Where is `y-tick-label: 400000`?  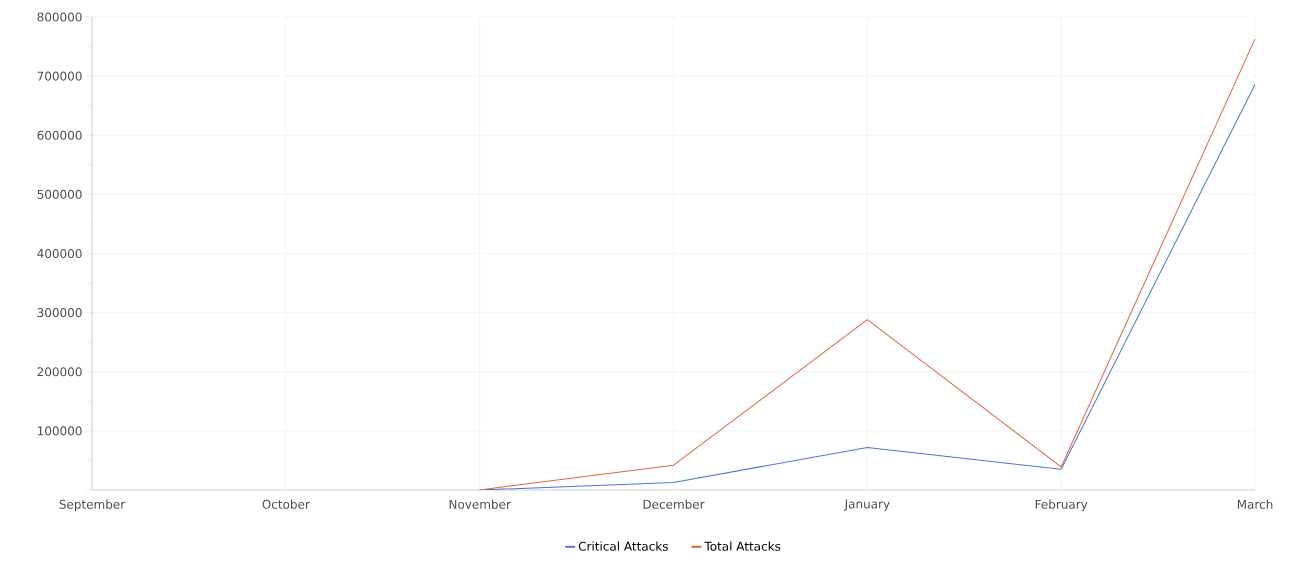 y-tick-label: 400000 is located at coordinates (59, 253).